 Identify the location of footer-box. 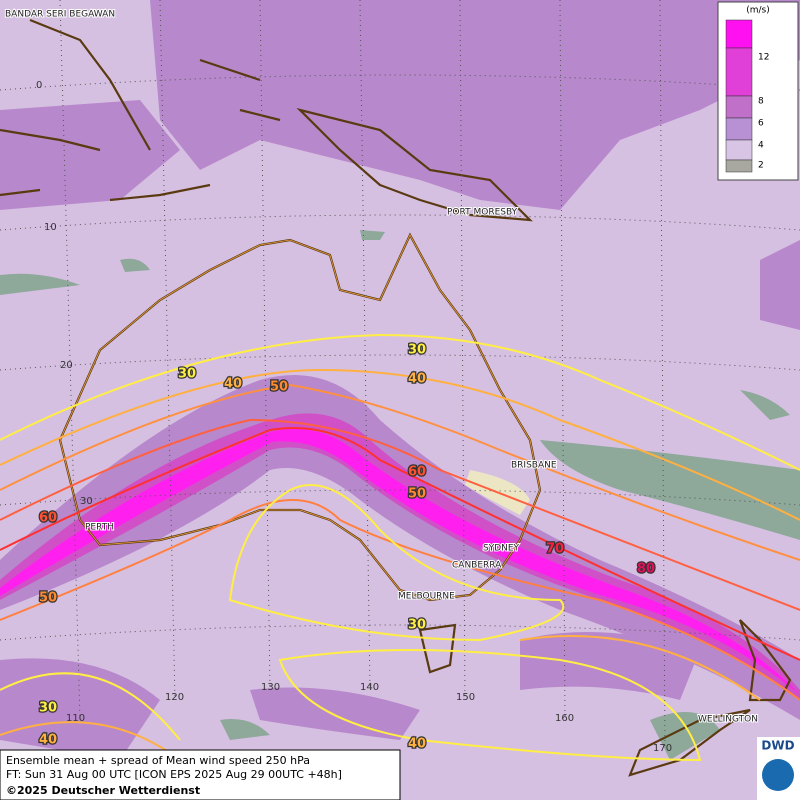
(200, 774).